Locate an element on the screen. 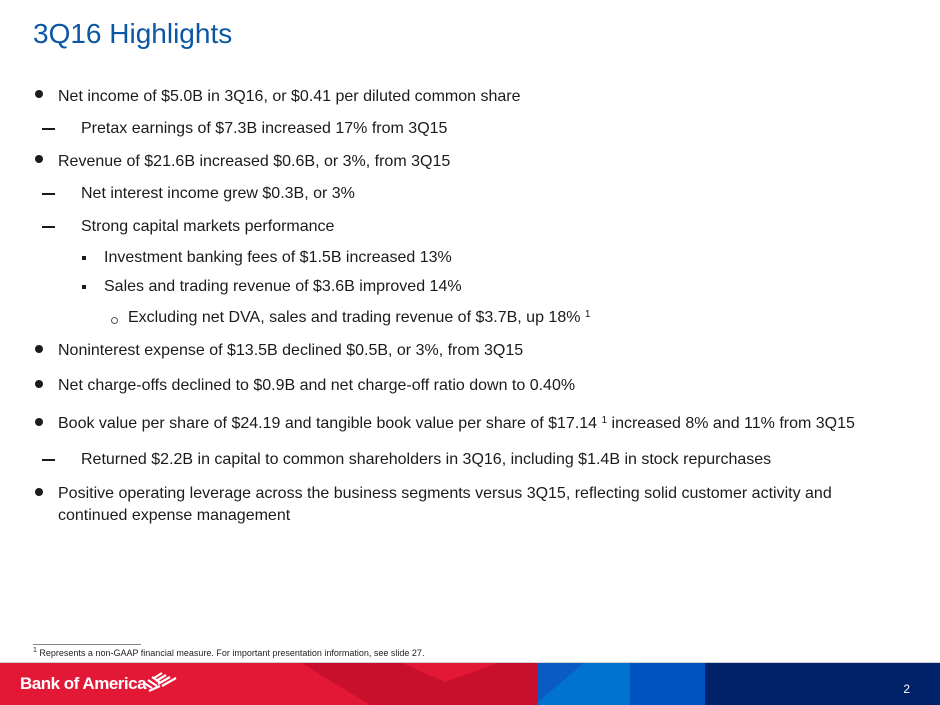 The image size is (940, 705). item-text: increased 8% and 11% from 3Q15 is located at coordinates (731, 423).